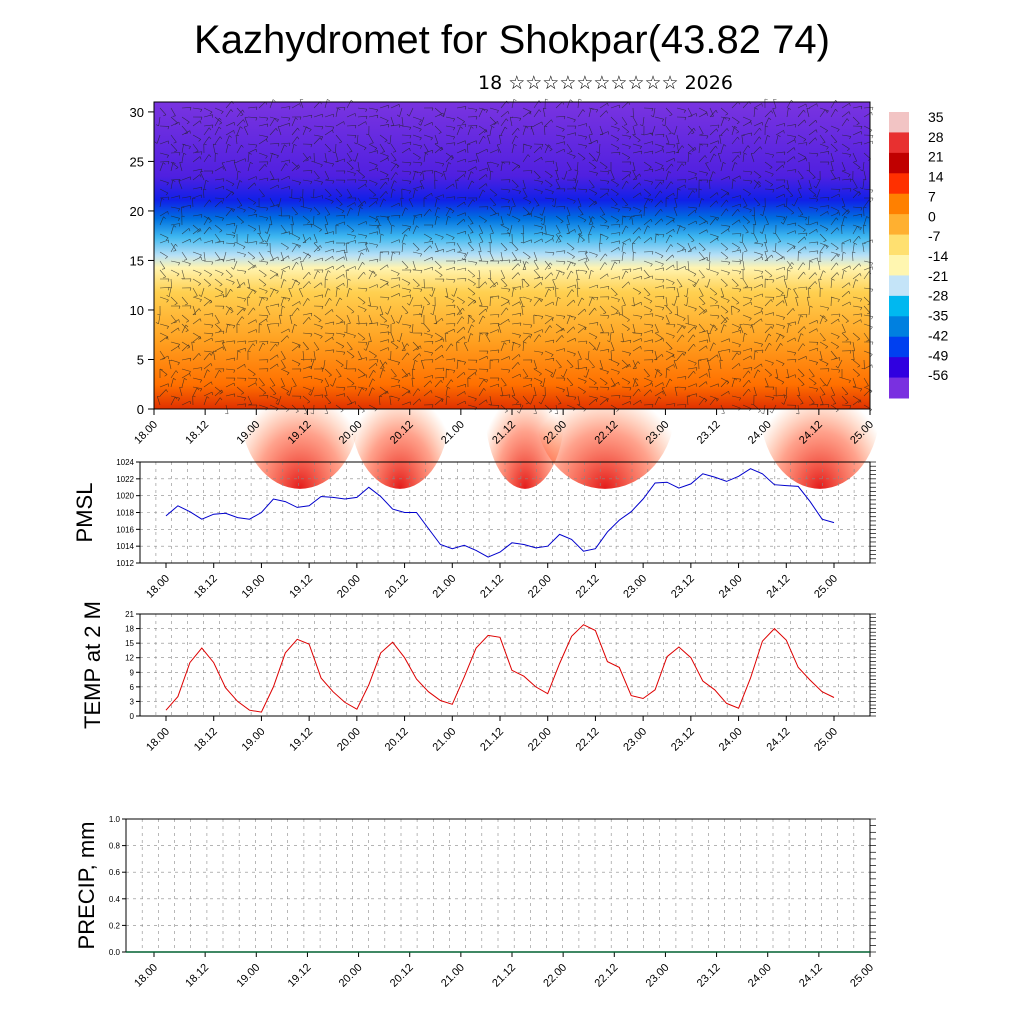  I want to click on panel-ytick-label: 1016, so click(125, 529).